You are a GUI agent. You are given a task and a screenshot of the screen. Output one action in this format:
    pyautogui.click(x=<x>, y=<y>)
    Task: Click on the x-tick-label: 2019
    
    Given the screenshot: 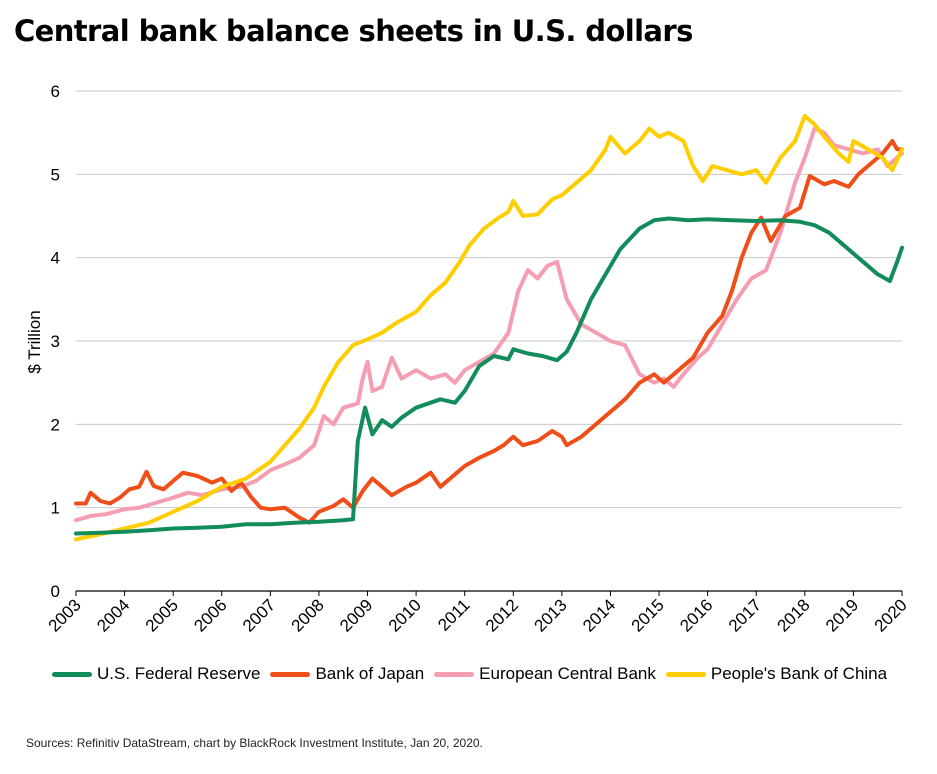 What is the action you would take?
    pyautogui.click(x=842, y=615)
    